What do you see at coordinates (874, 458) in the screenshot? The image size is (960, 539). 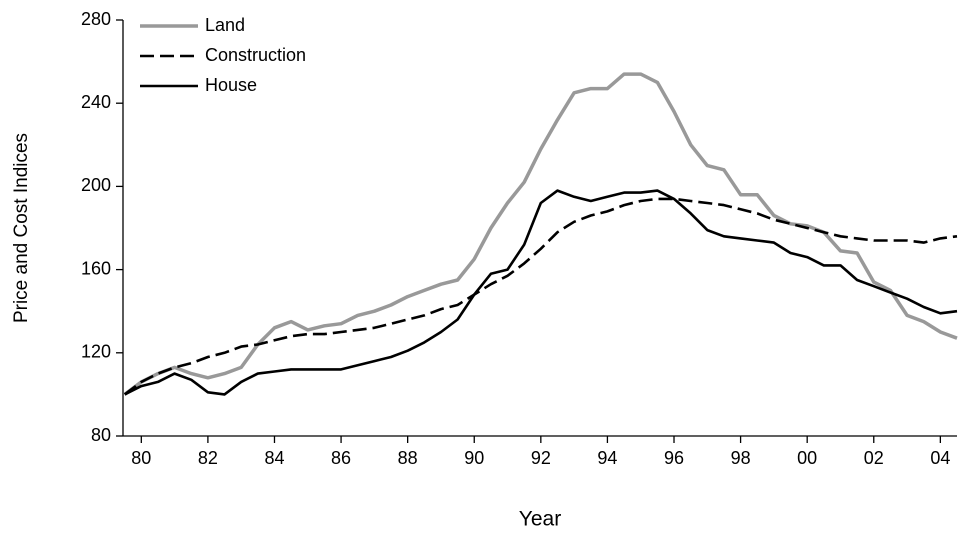 I see `x-tick-label: 02` at bounding box center [874, 458].